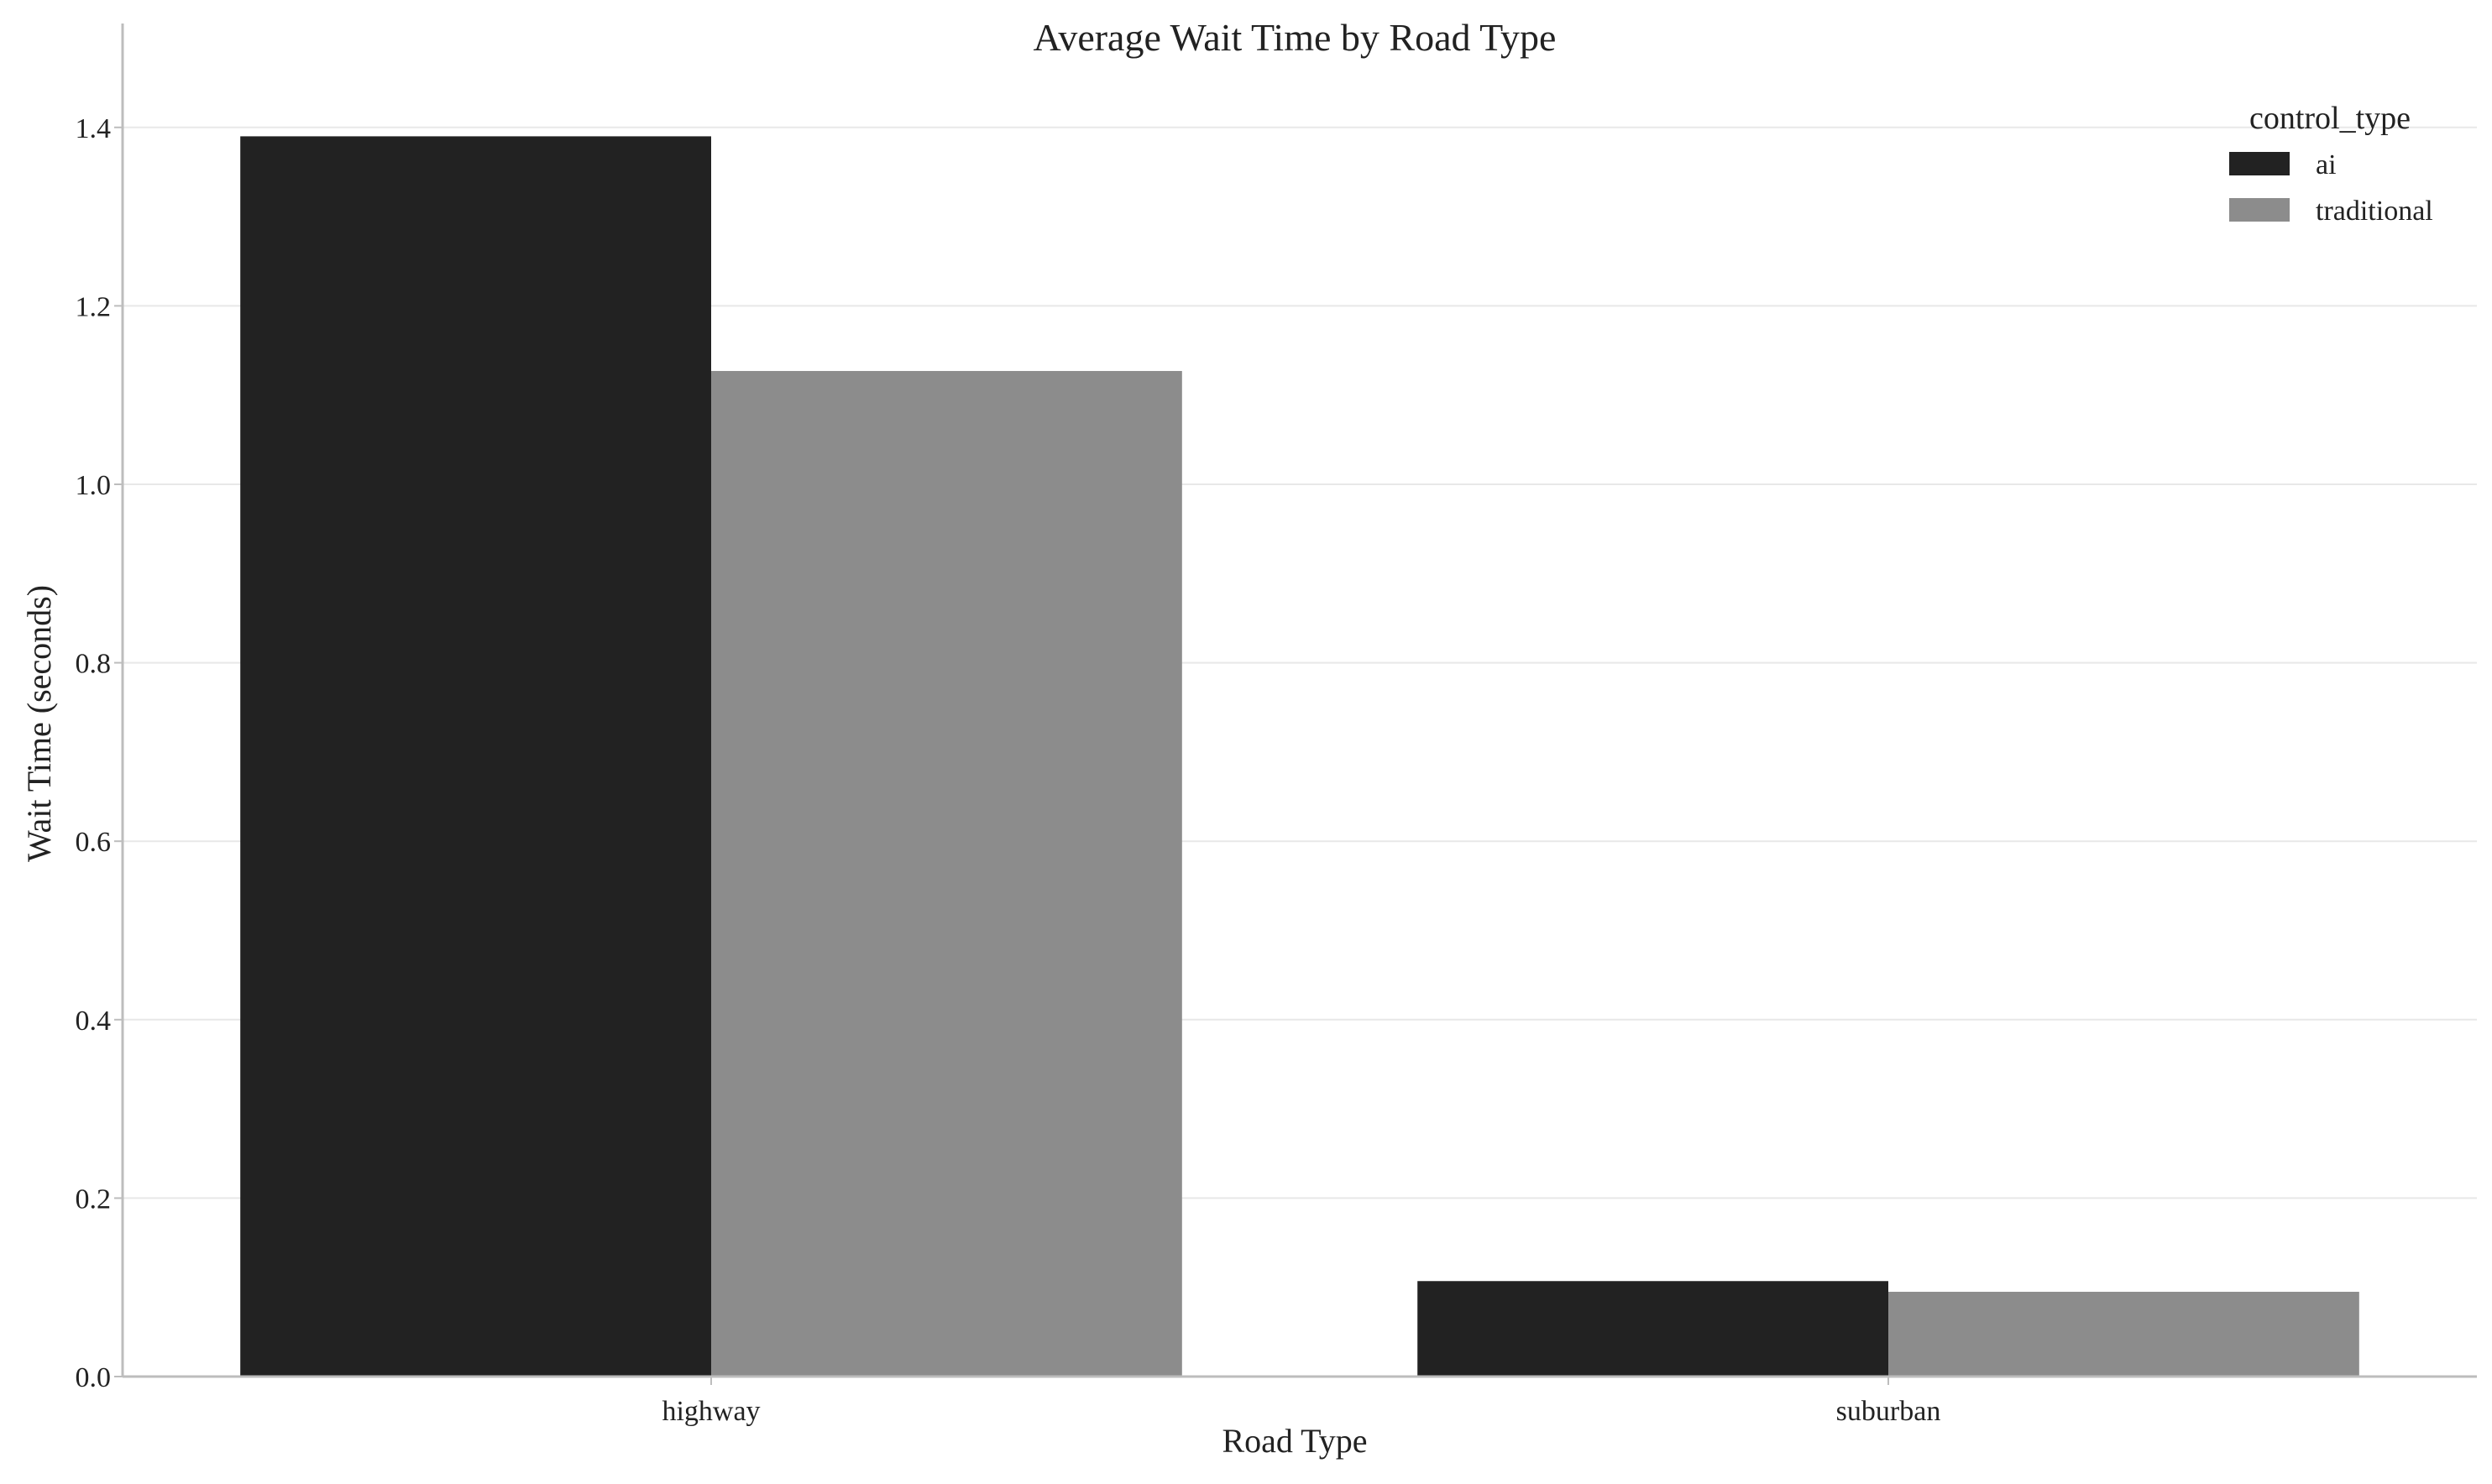  What do you see at coordinates (94, 1199) in the screenshot?
I see `y-tick-label: 0.2` at bounding box center [94, 1199].